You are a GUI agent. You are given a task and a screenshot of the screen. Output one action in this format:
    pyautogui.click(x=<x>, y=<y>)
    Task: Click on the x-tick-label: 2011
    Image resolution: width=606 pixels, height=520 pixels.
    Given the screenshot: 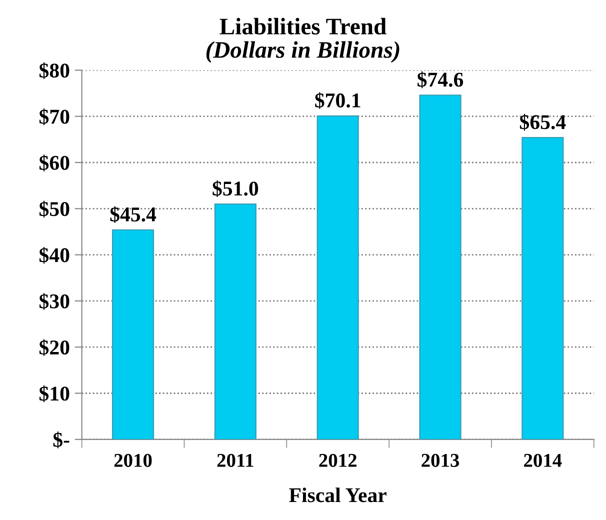 What is the action you would take?
    pyautogui.click(x=235, y=460)
    